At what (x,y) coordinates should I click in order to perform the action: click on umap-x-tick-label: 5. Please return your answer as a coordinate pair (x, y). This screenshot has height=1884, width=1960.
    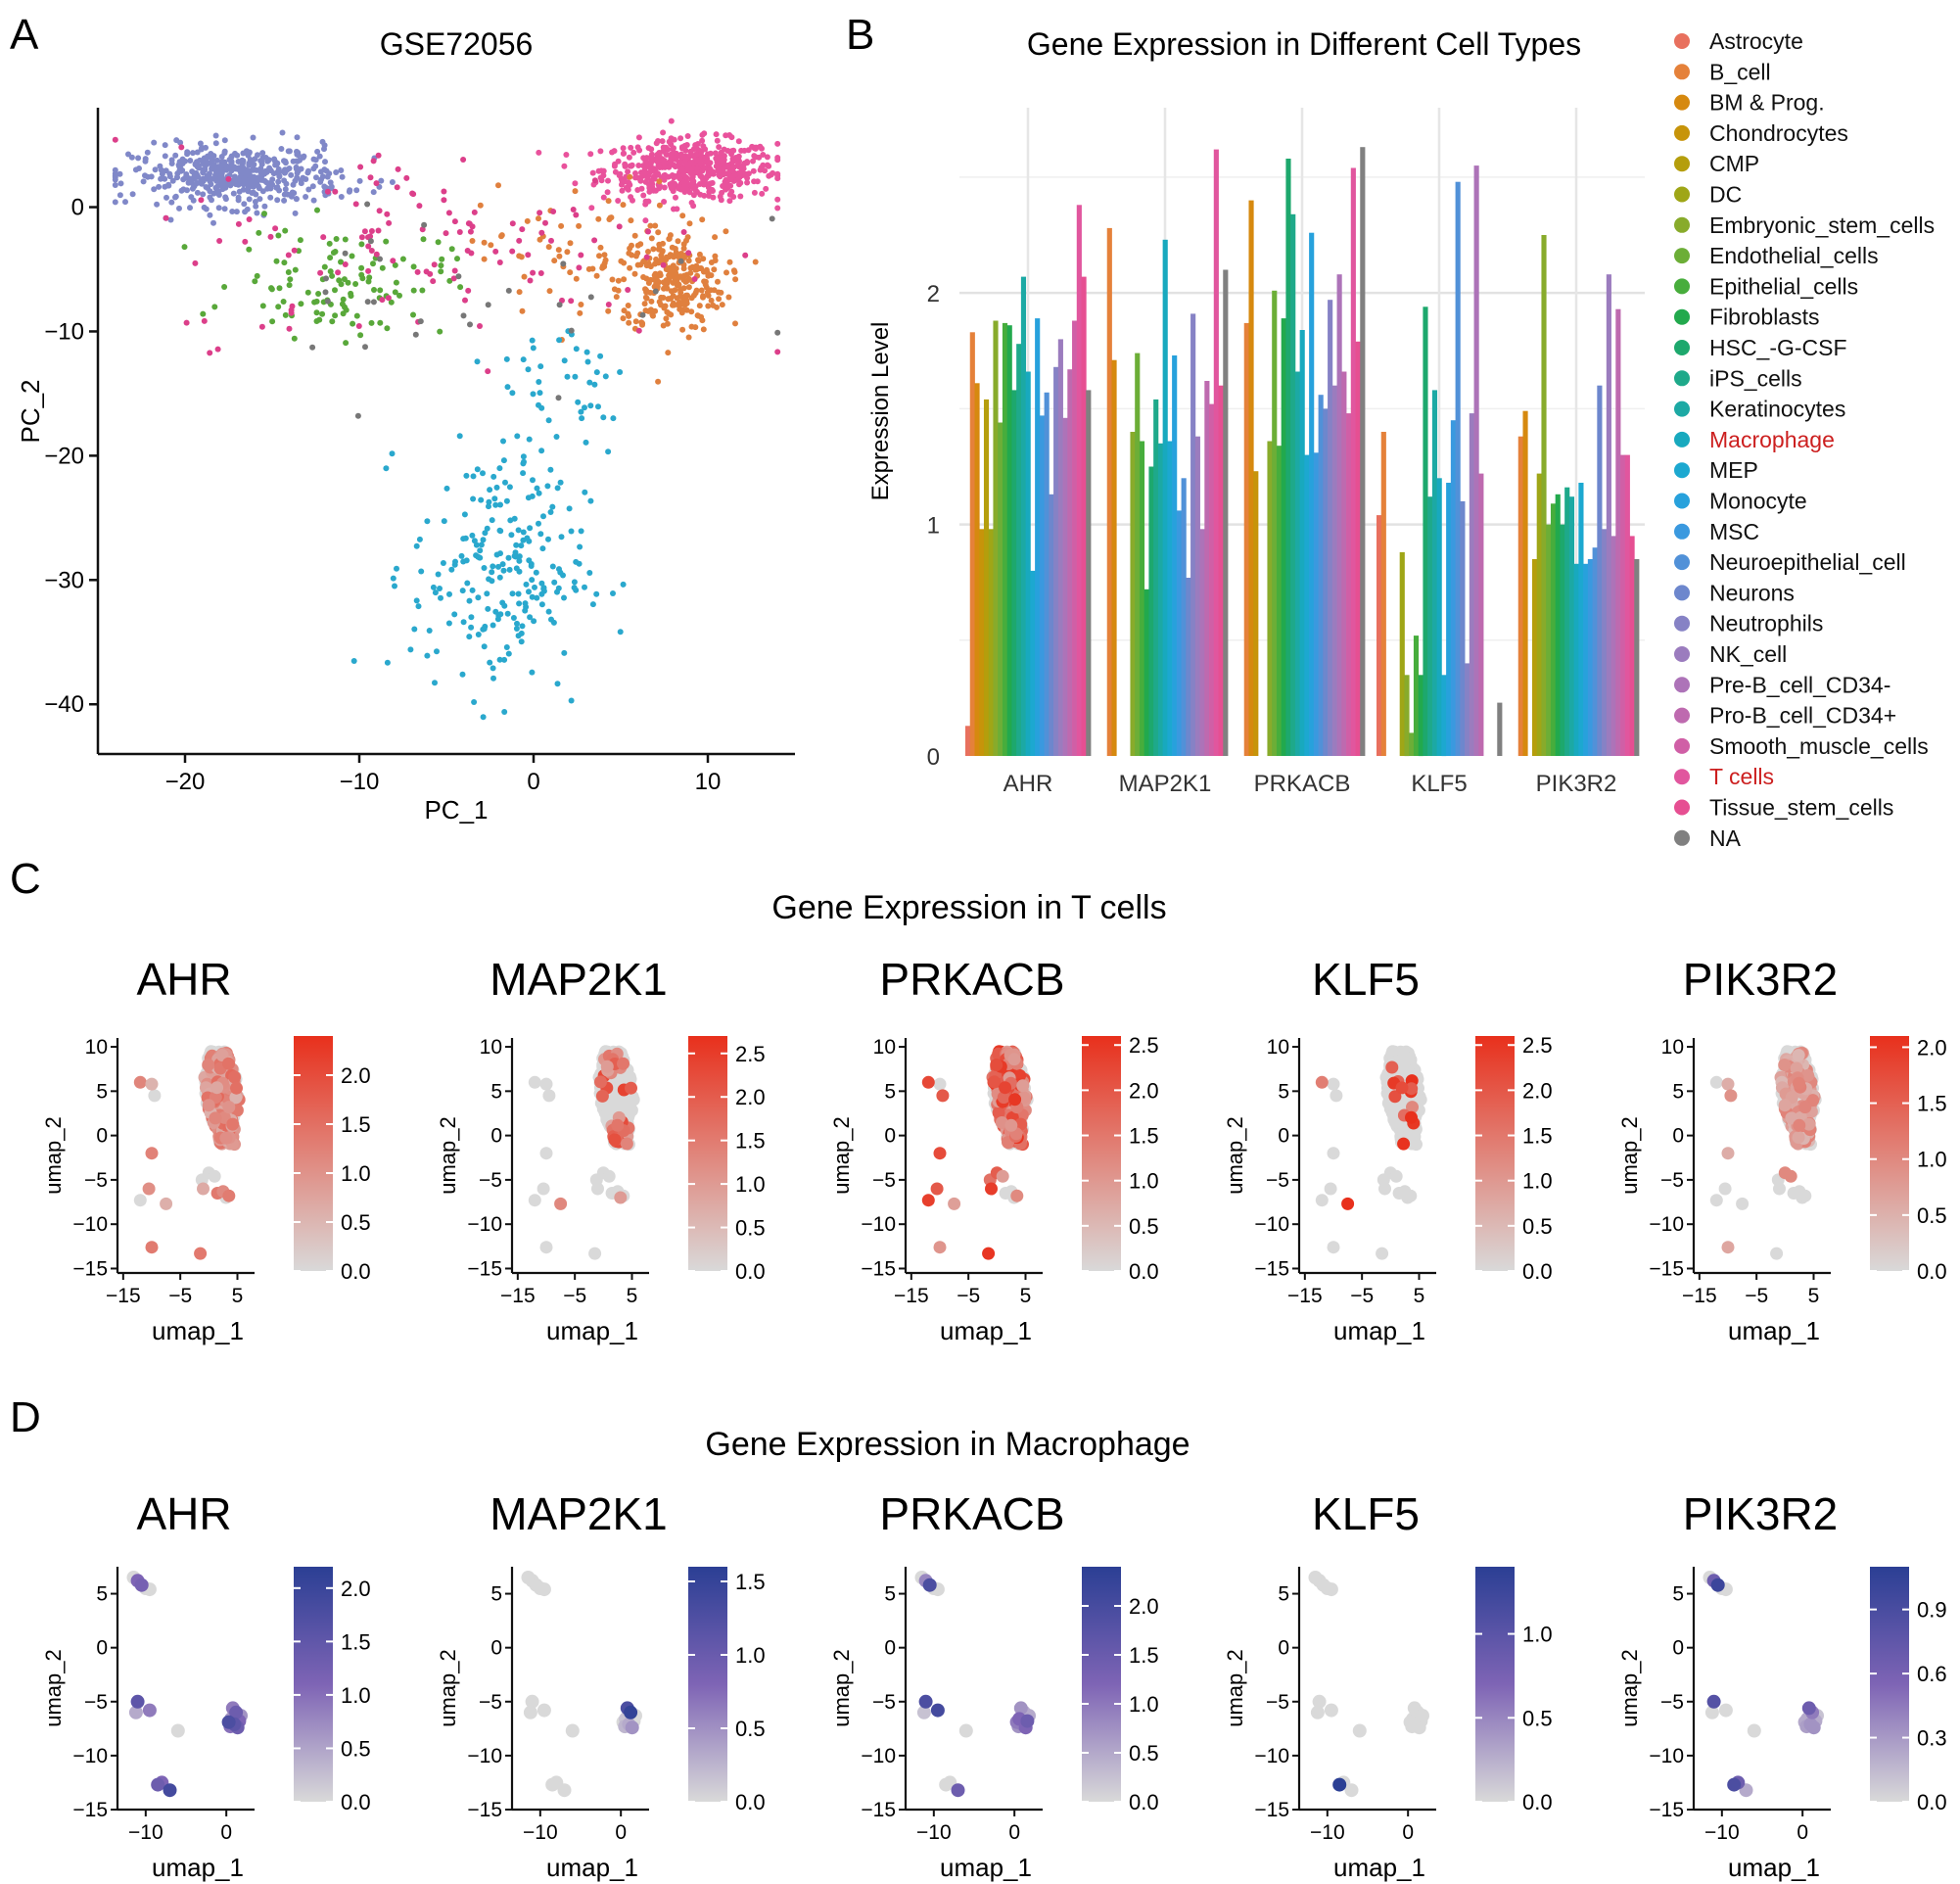
    Looking at the image, I should click on (632, 1296).